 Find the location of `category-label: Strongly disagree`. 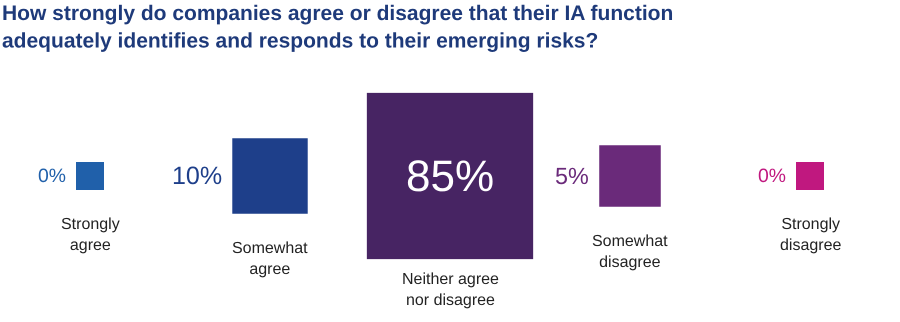

category-label: Strongly disagree is located at coordinates (811, 235).